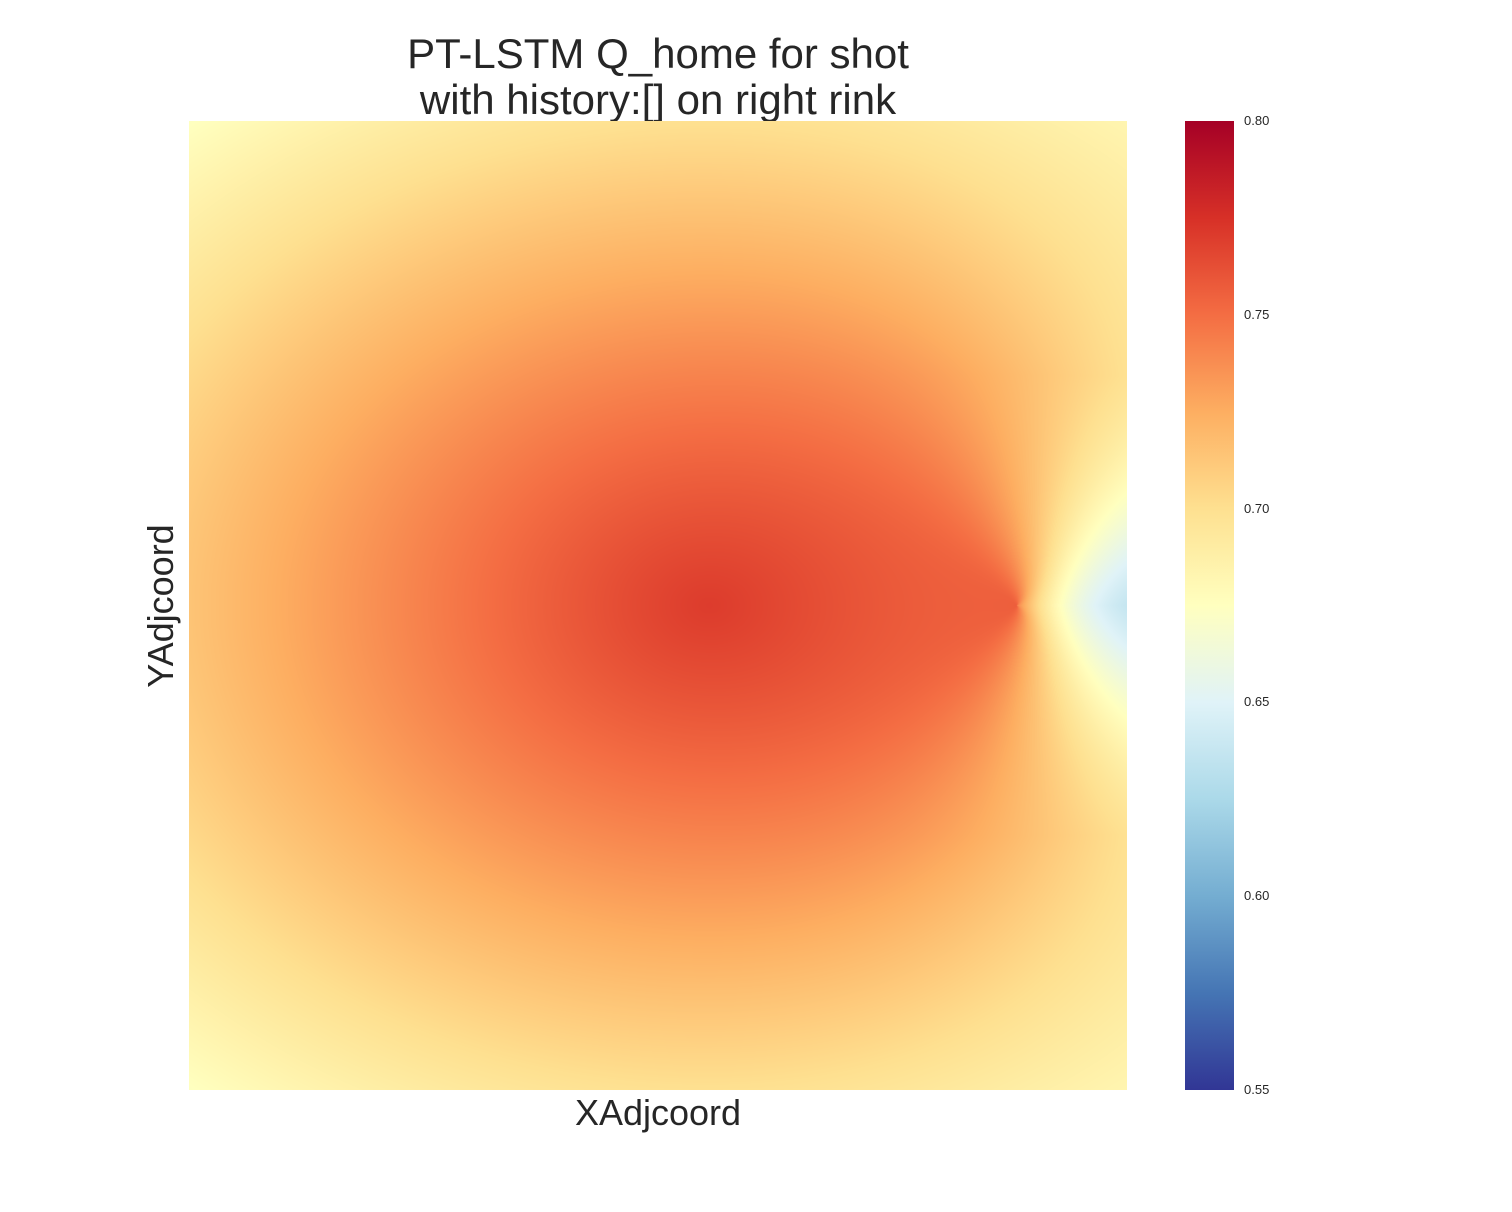  I want to click on colorbar, so click(1209, 605).